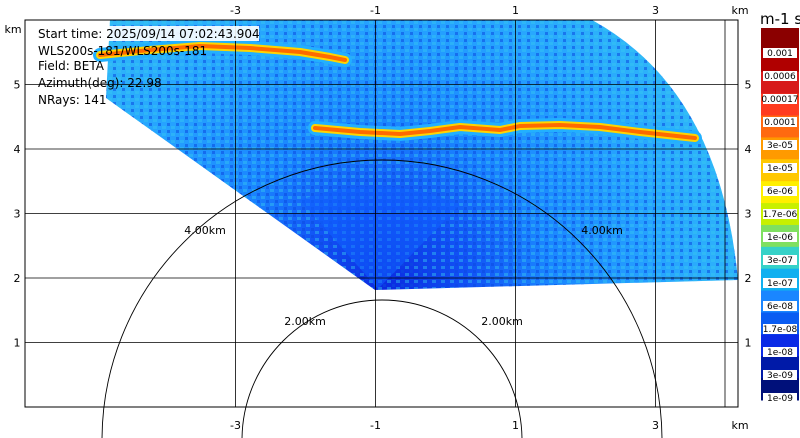 The image size is (800, 438). I want to click on colorbar-label: 1e-08, so click(780, 352).